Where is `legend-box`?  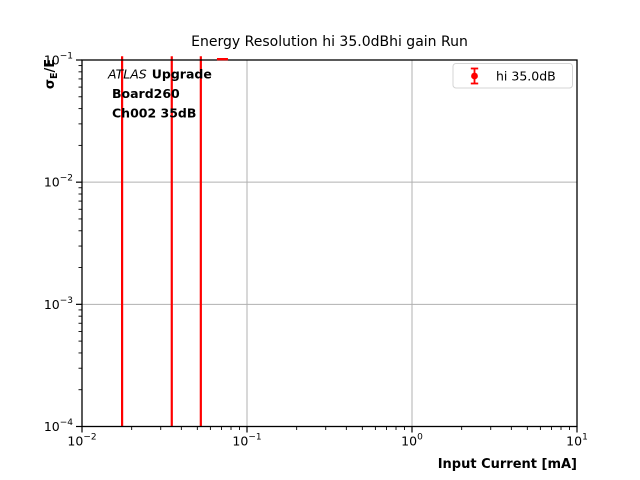 legend-box is located at coordinates (512, 76).